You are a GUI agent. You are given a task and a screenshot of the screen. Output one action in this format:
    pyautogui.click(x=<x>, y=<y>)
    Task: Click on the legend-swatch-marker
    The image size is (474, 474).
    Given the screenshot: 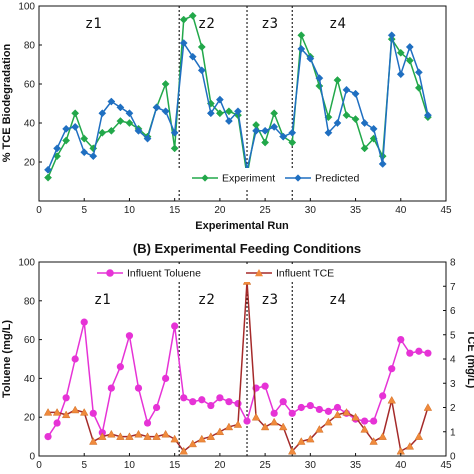 What is the action you would take?
    pyautogui.click(x=110, y=273)
    